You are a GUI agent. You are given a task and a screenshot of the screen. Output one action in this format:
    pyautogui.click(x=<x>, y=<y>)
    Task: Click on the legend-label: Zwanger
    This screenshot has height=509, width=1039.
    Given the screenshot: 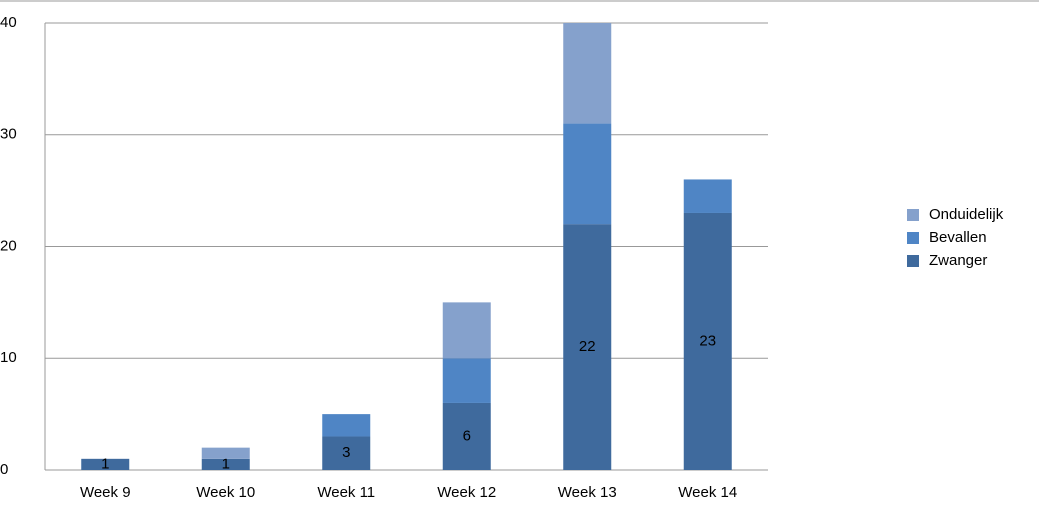 What is the action you would take?
    pyautogui.click(x=958, y=260)
    